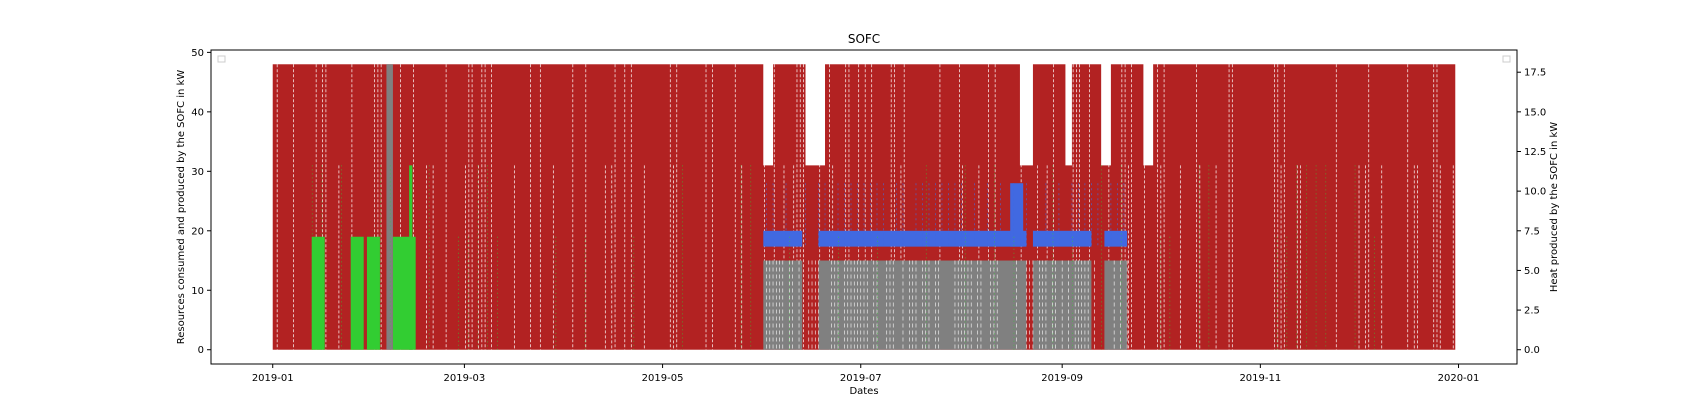 The height and width of the screenshot is (417, 1684). Describe the element at coordinates (1459, 378) in the screenshot. I see `x-tick-label: 2020-01` at that location.